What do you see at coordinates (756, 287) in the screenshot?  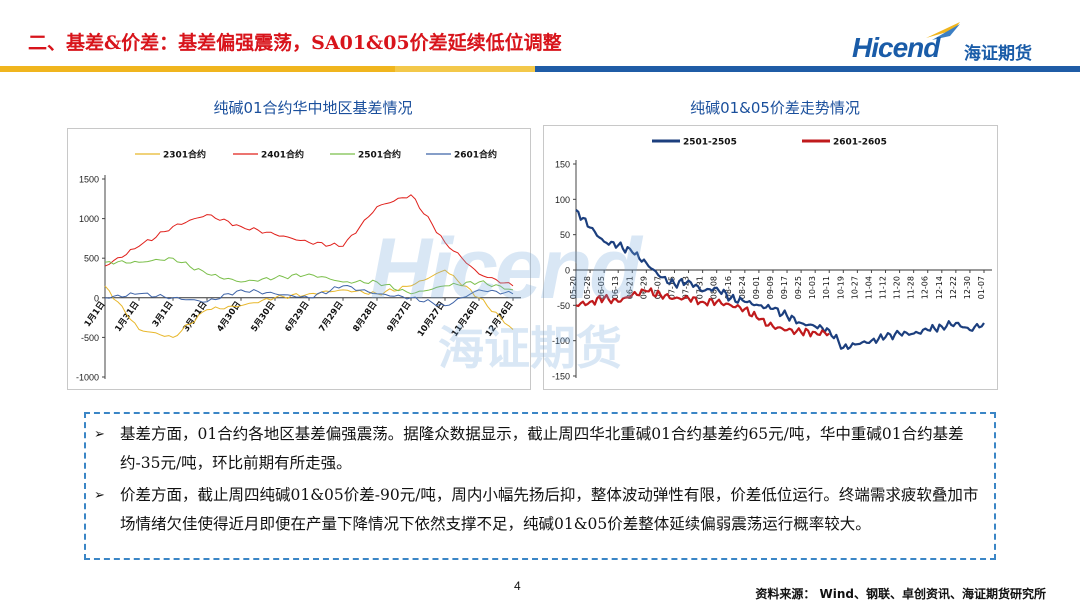 I see `x-tick-label: 09-01` at bounding box center [756, 287].